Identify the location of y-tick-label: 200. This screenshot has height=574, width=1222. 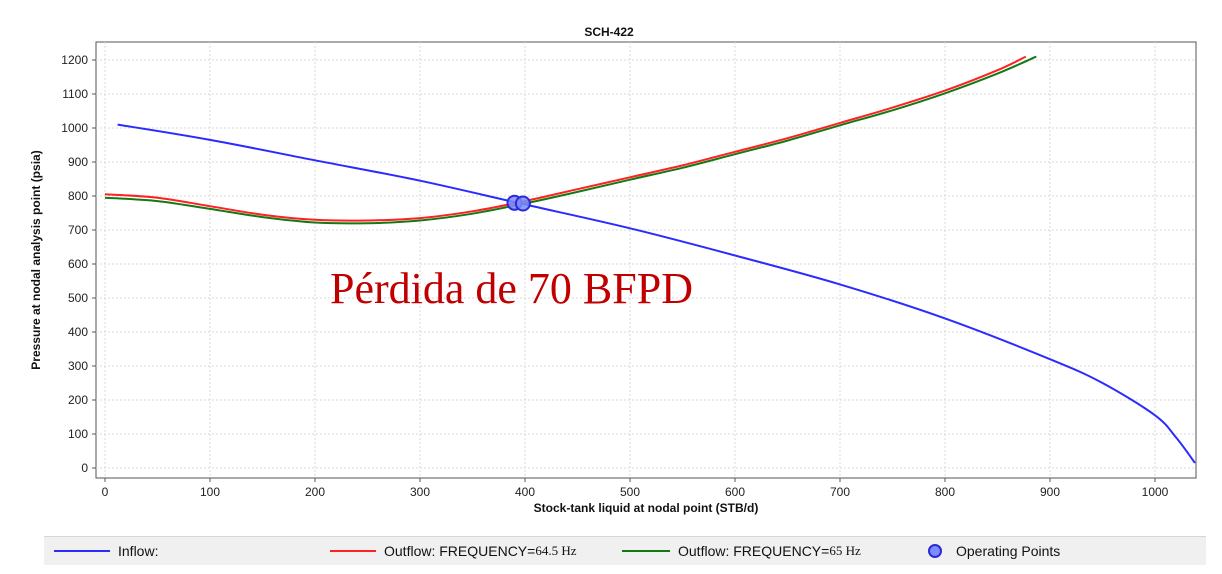
(78, 400).